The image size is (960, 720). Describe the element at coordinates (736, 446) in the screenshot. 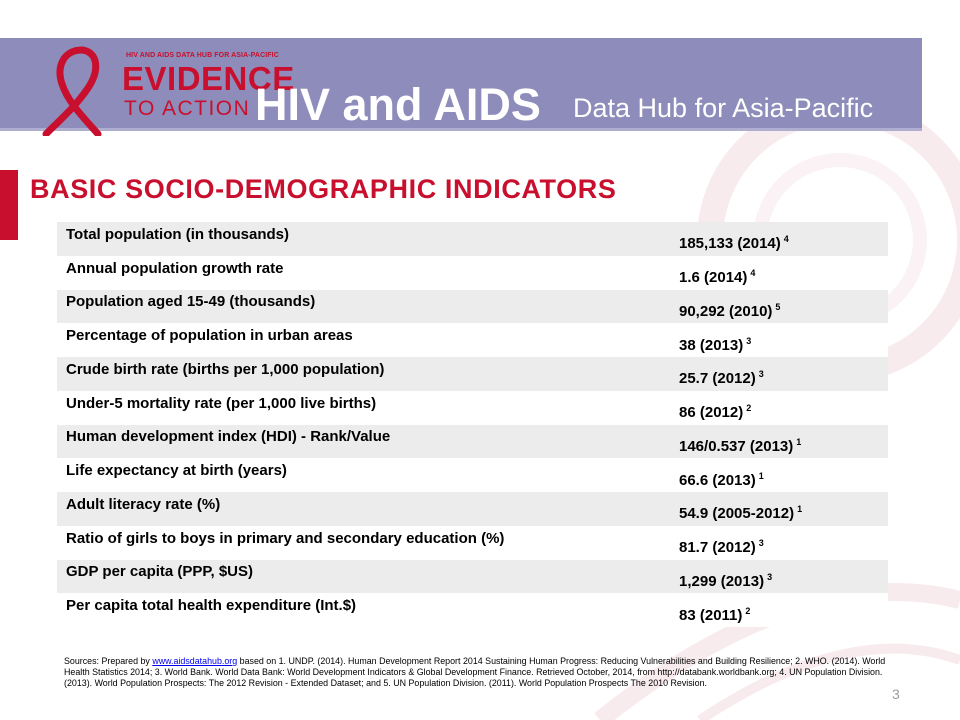

I see `indicator-value: 146/0.537 (2013)` at that location.